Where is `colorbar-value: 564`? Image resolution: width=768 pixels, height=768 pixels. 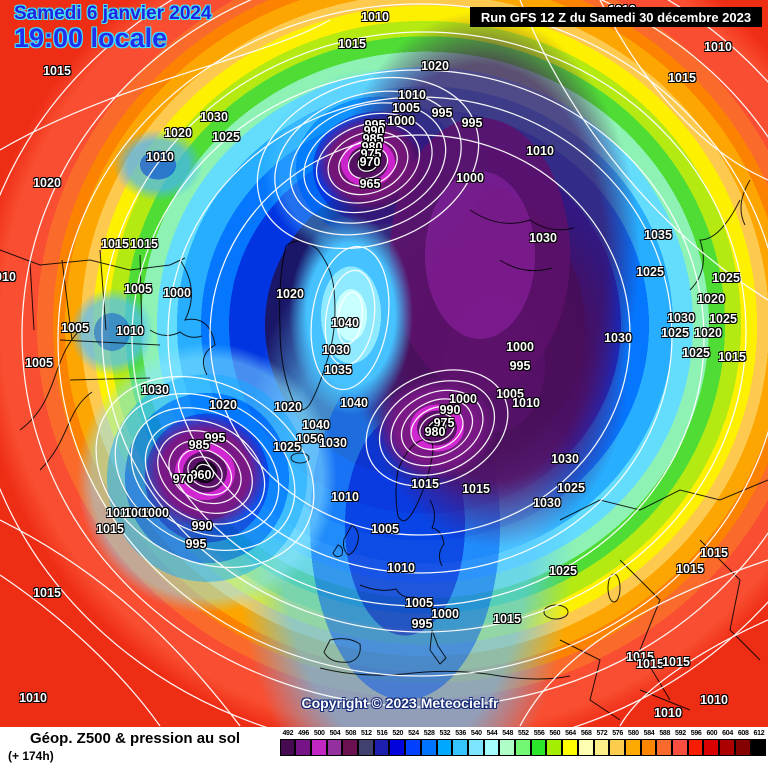 colorbar-value: 564 is located at coordinates (570, 733).